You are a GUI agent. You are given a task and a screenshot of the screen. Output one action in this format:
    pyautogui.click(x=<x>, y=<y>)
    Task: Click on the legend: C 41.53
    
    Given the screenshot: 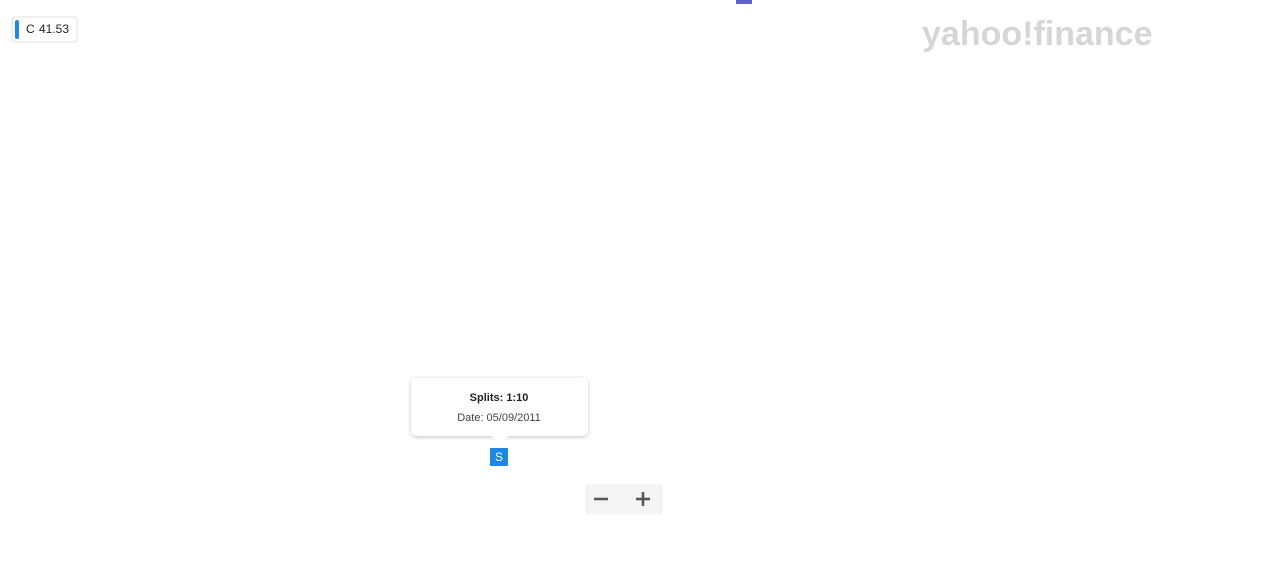 What is the action you would take?
    pyautogui.click(x=44, y=29)
    